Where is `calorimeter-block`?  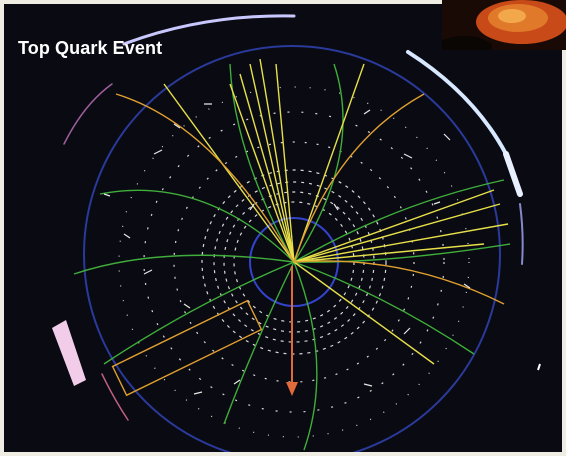
calorimeter-block is located at coordinates (69, 353).